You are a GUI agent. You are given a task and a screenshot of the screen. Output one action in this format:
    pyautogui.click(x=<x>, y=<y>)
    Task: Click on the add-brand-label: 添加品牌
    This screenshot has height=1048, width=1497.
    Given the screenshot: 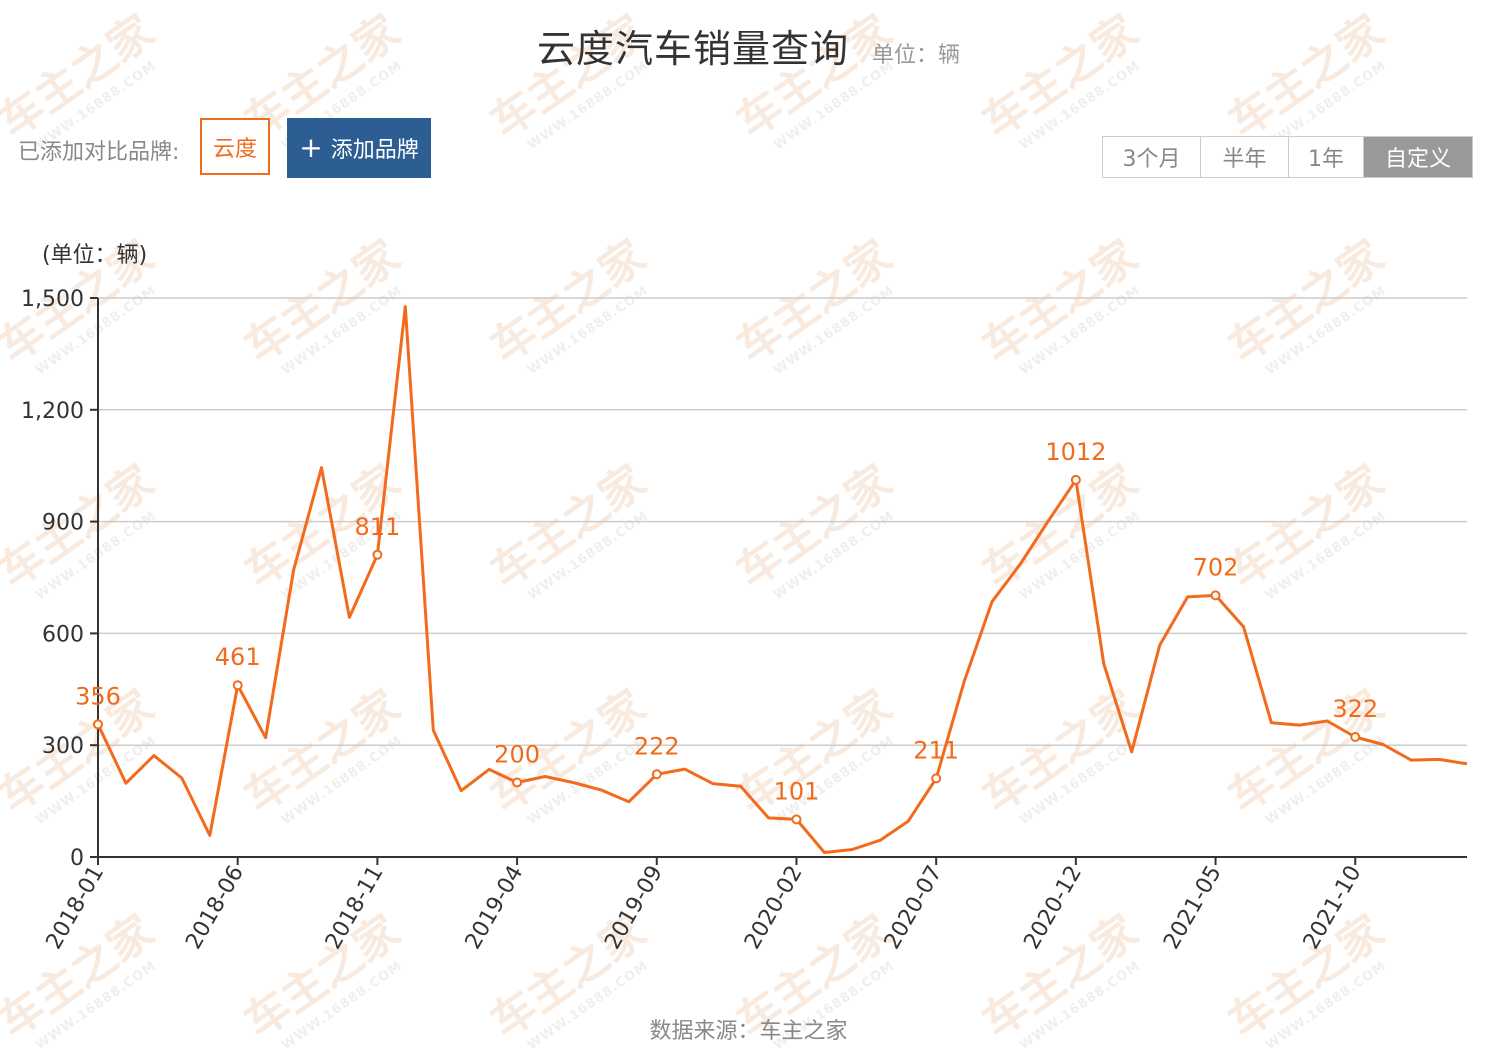 What is the action you would take?
    pyautogui.click(x=374, y=150)
    